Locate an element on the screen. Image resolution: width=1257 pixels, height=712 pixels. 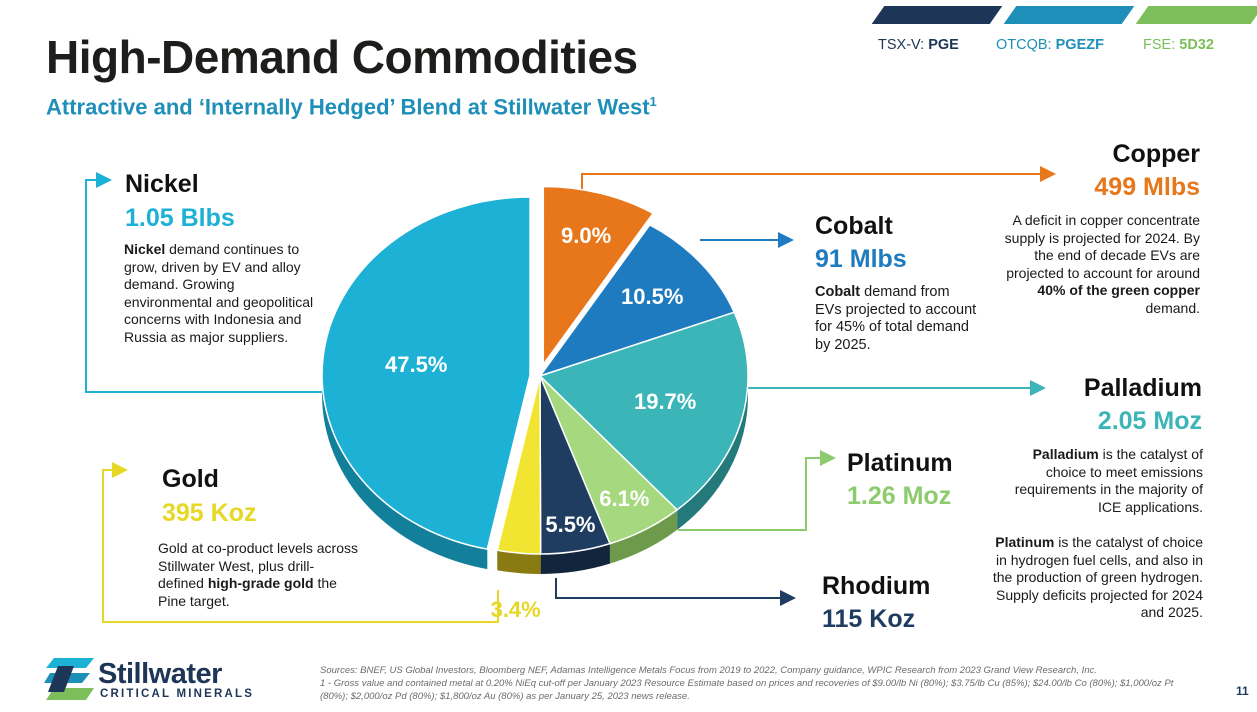
nickel-name: Nickel is located at coordinates (162, 184).